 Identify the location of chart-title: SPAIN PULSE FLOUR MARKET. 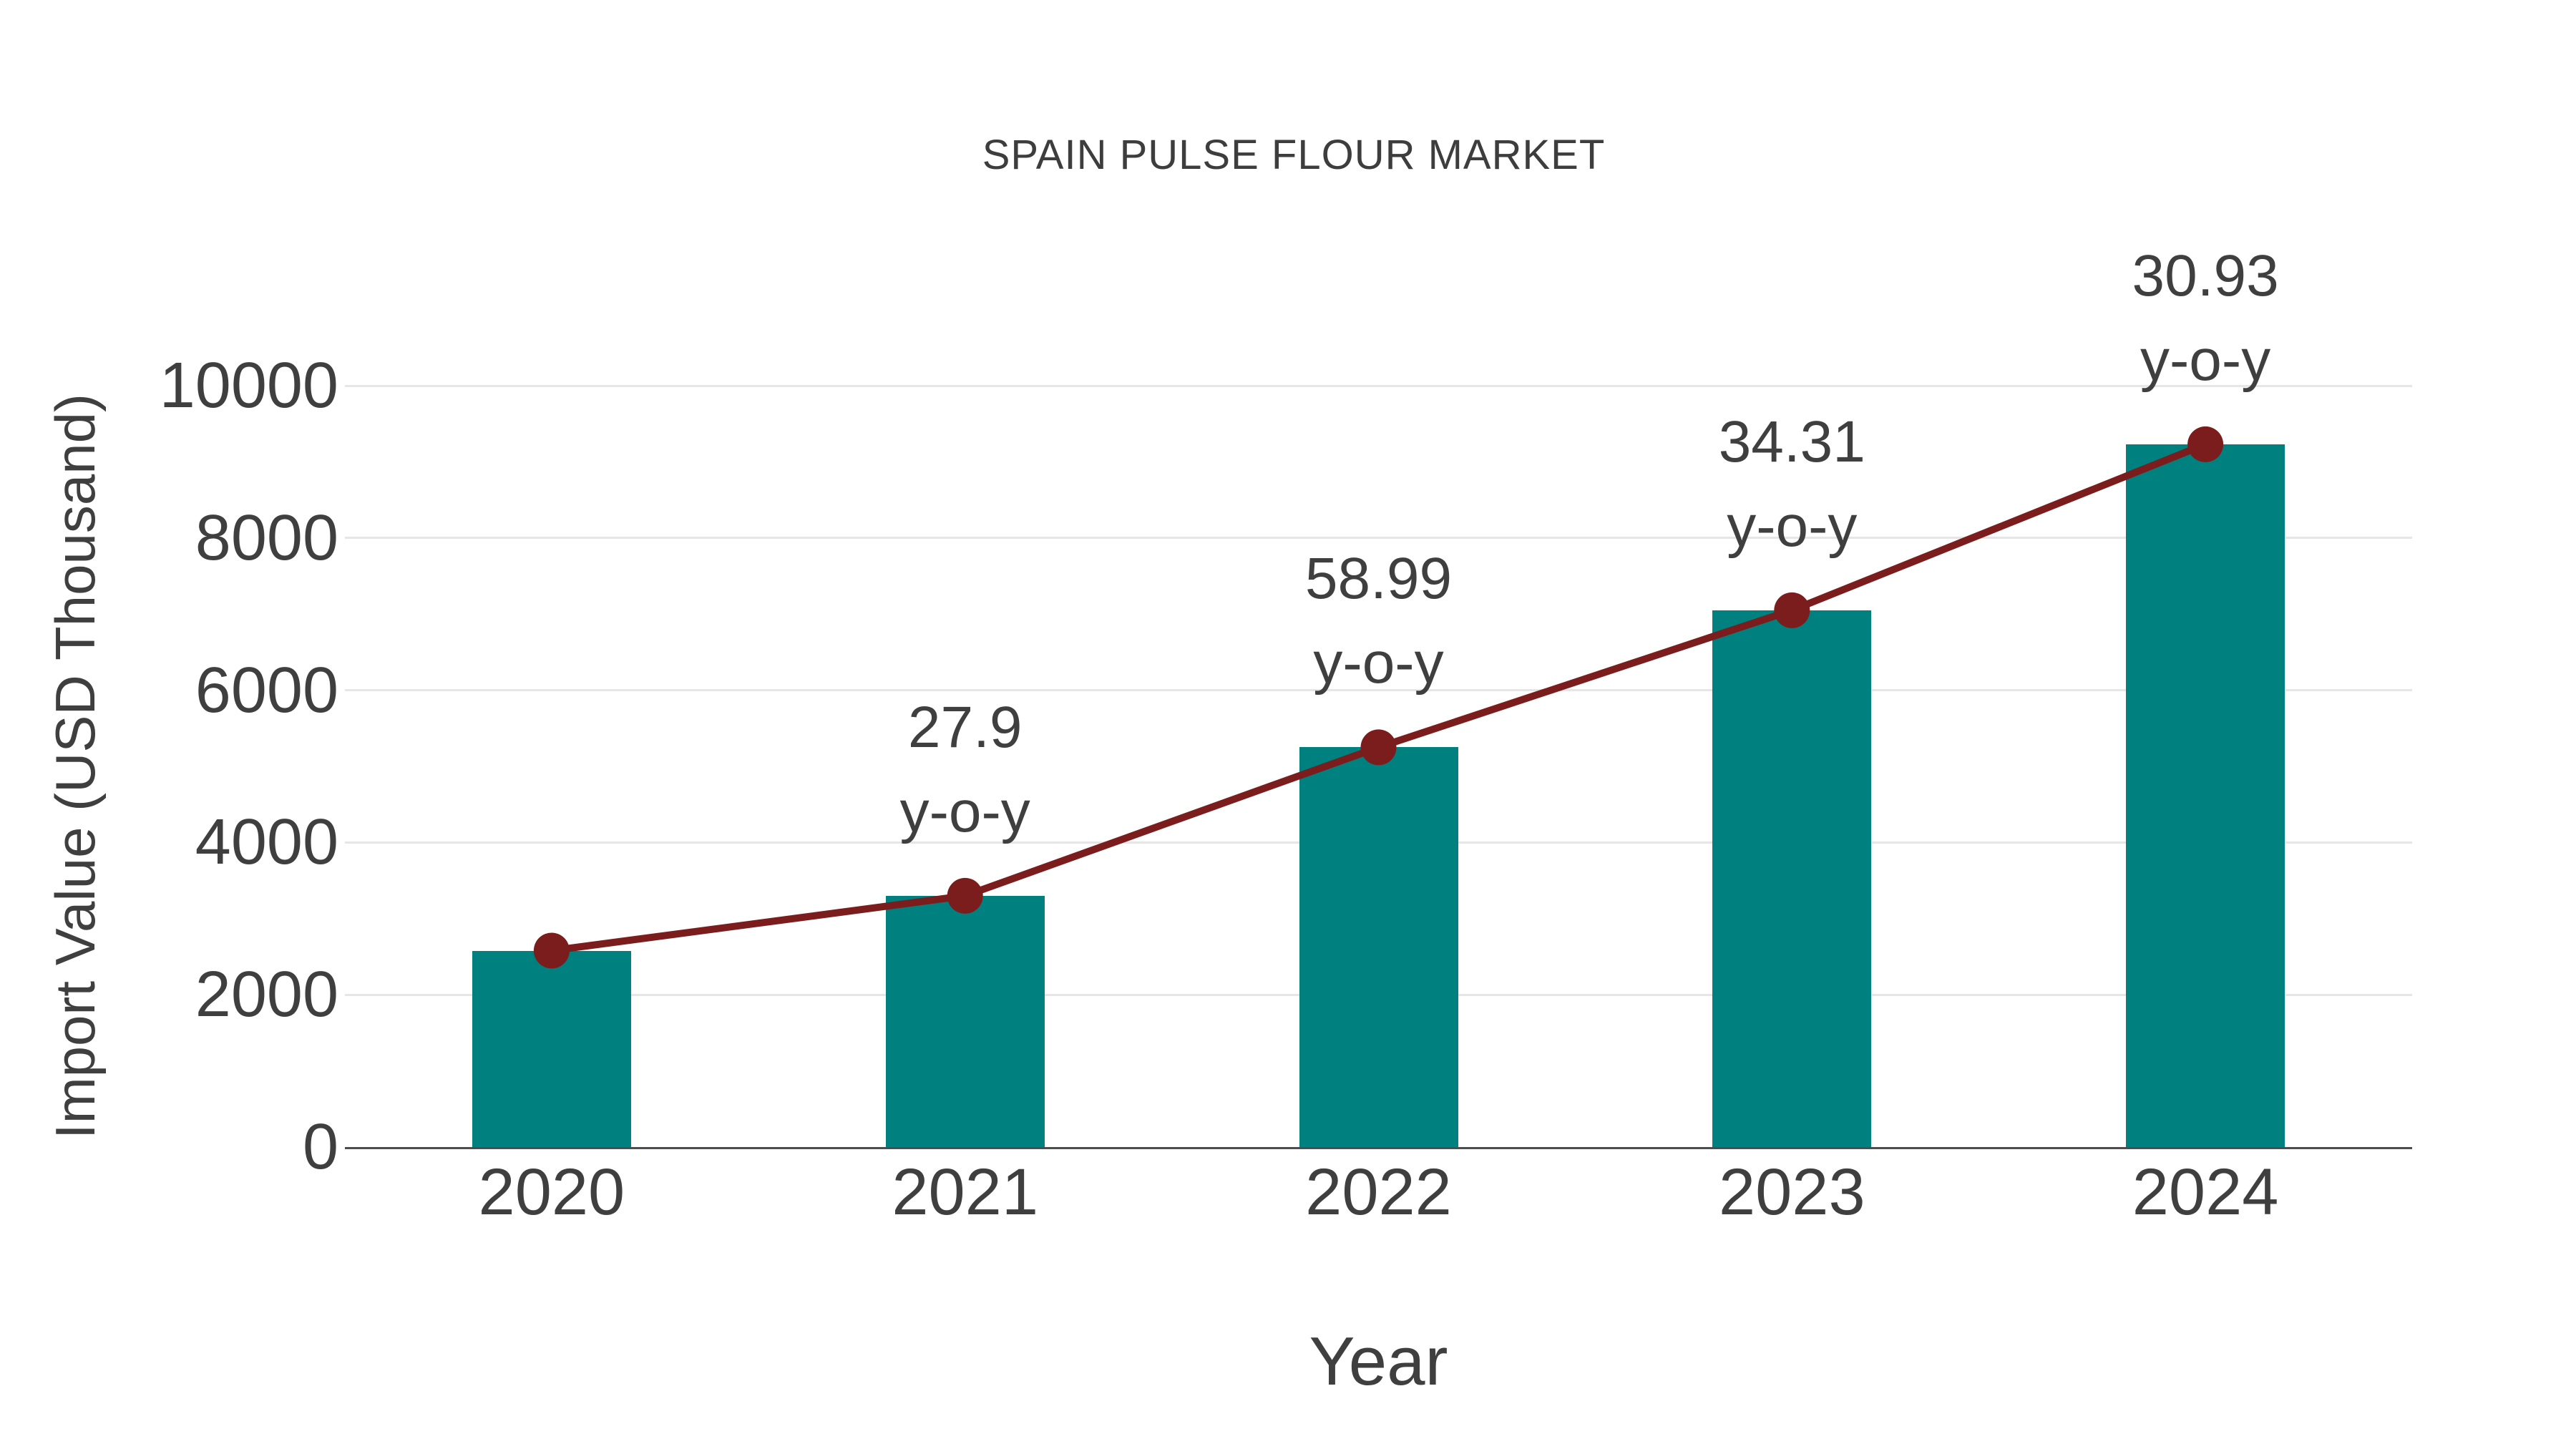
(1294, 155).